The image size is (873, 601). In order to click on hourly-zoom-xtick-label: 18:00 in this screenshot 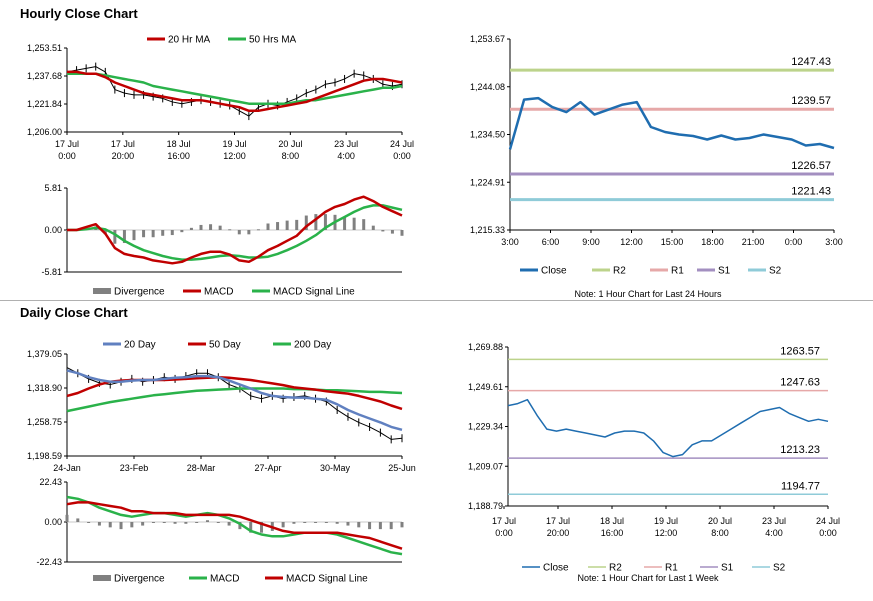, I will do `click(712, 242)`.